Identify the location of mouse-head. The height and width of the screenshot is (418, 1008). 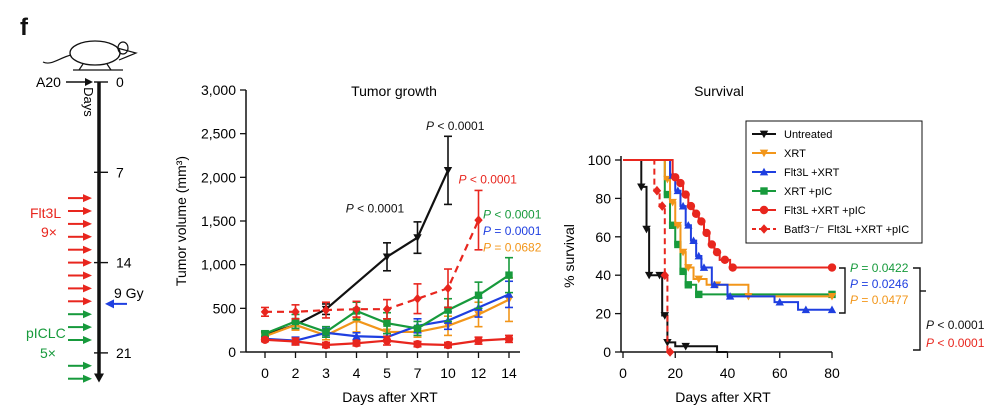
(127, 54).